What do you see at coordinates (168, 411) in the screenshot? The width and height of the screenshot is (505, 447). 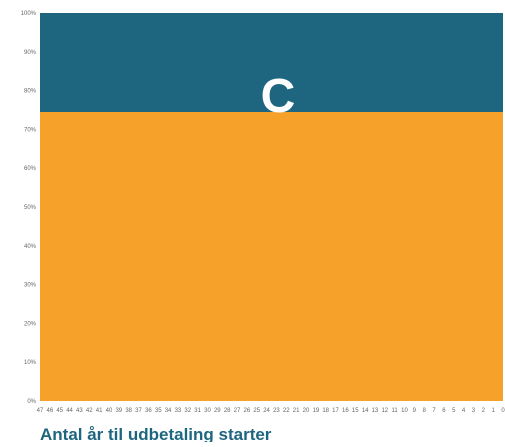 I see `x-tick-label: 34` at bounding box center [168, 411].